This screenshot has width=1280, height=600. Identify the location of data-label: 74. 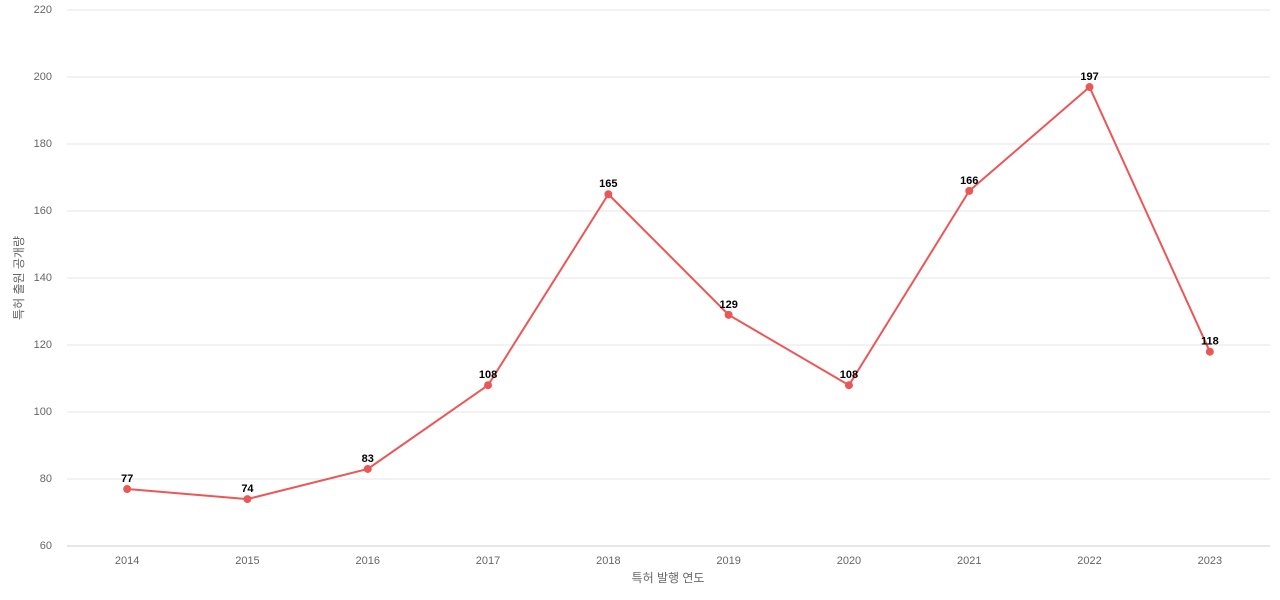
(247, 489).